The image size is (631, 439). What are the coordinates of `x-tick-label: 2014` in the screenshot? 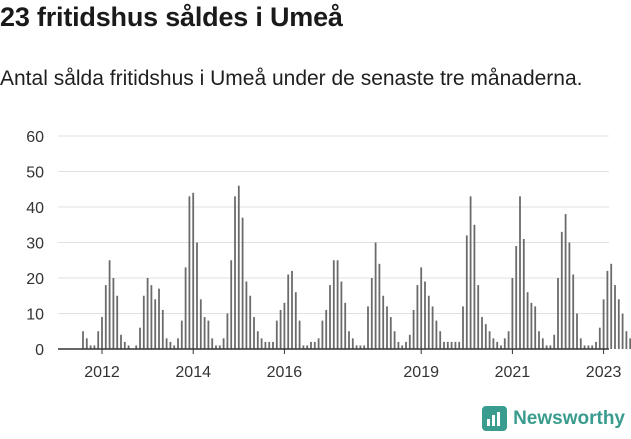 It's located at (193, 372).